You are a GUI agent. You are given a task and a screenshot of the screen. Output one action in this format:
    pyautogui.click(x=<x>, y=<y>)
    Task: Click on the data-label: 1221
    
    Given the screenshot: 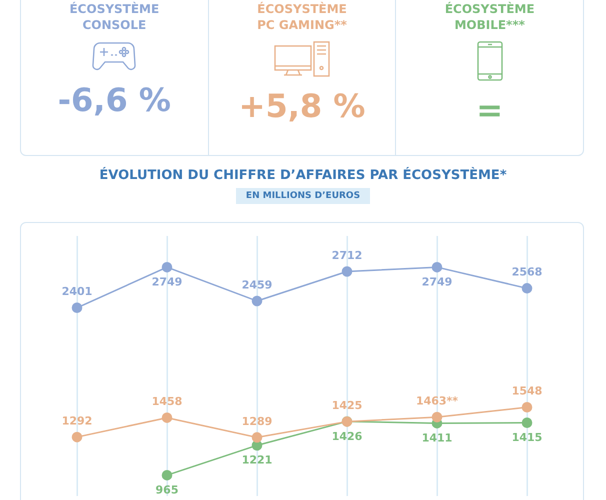 What is the action you would take?
    pyautogui.click(x=257, y=460)
    